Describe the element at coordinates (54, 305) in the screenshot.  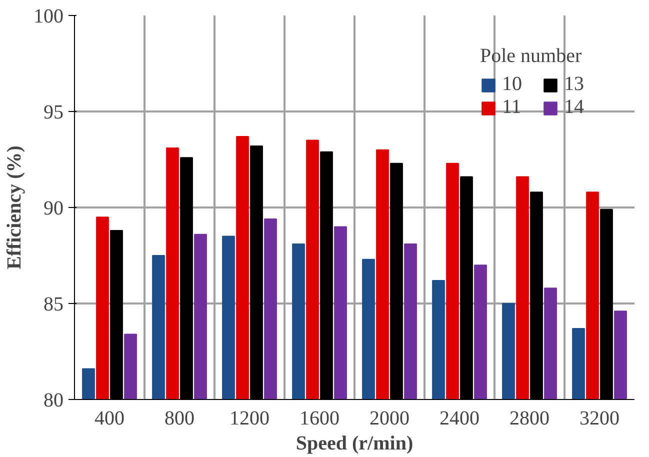
I see `y-tick-label: 85` at that location.